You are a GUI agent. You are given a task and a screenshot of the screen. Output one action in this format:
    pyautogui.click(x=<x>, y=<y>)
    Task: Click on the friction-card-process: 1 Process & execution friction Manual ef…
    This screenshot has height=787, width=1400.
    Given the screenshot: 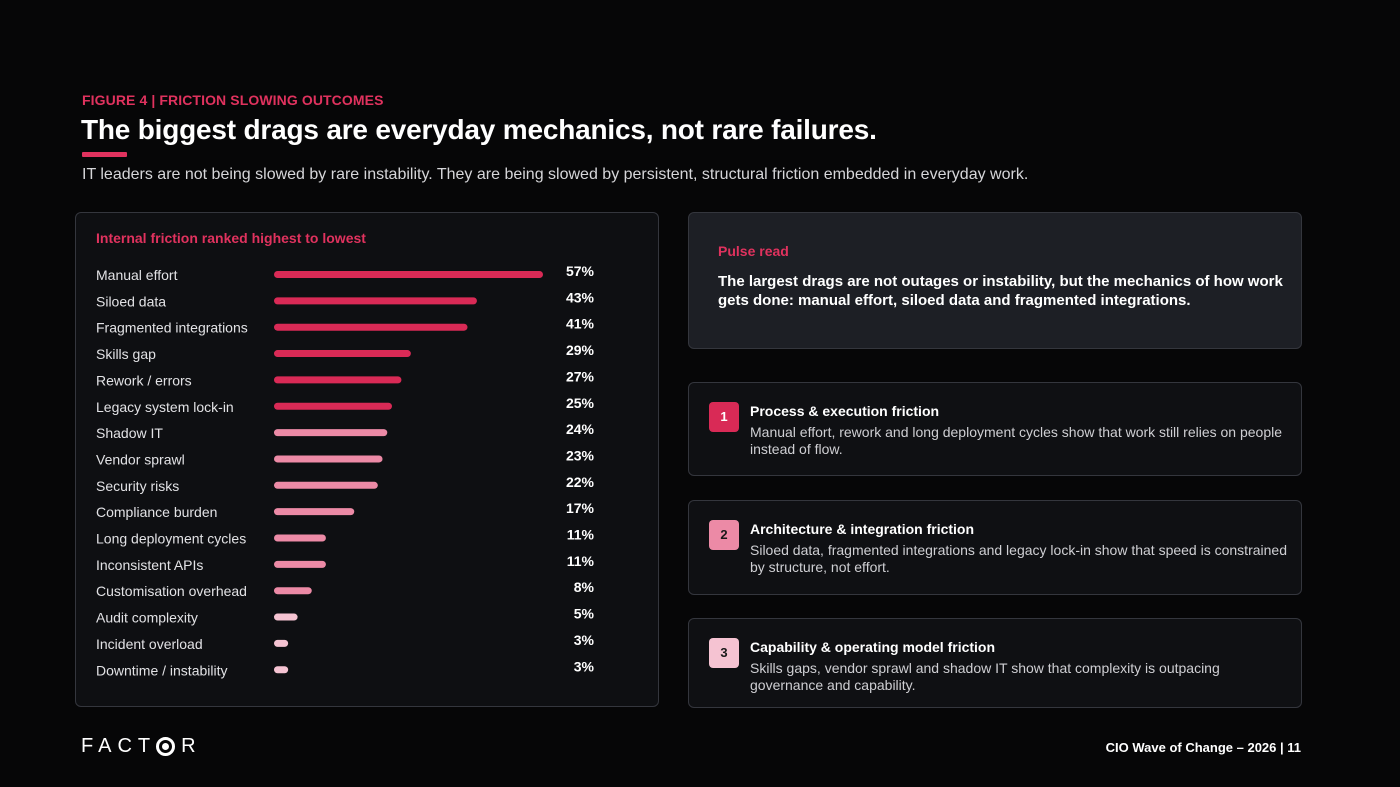 What is the action you would take?
    pyautogui.click(x=995, y=429)
    